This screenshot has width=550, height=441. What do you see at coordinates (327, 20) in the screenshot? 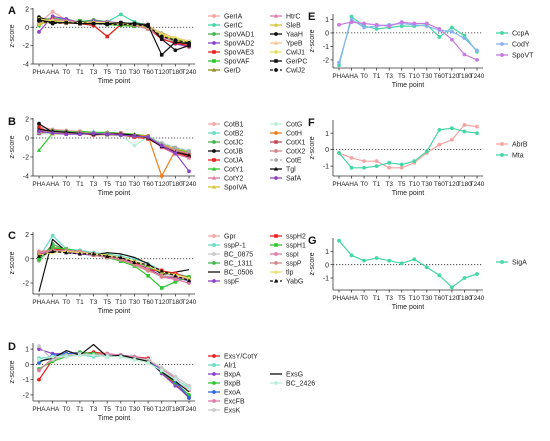
I see `y-tick-label: 1` at bounding box center [327, 20].